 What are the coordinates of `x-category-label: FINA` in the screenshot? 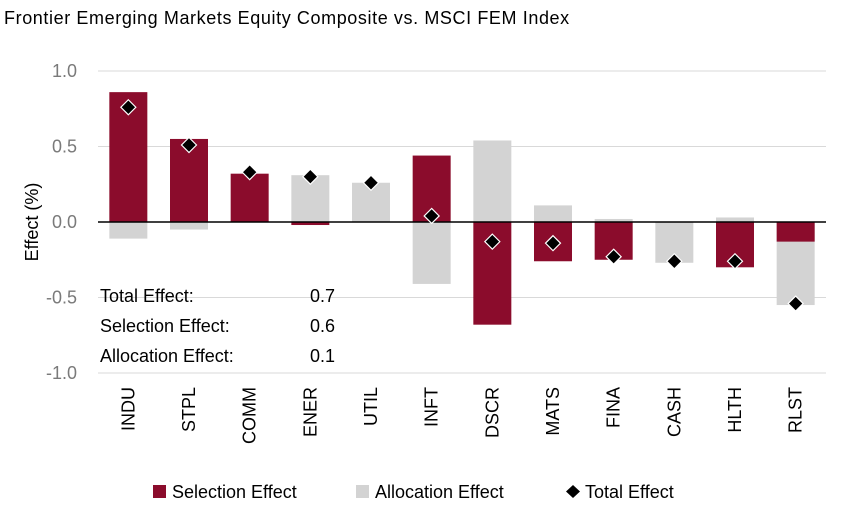 It's located at (614, 407).